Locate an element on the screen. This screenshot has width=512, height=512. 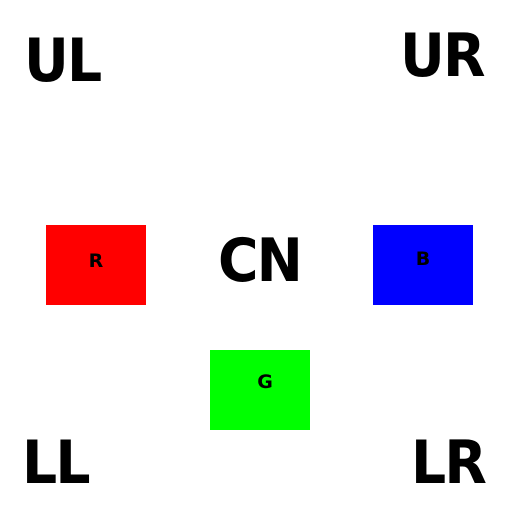
blue-box: B is located at coordinates (423, 265).